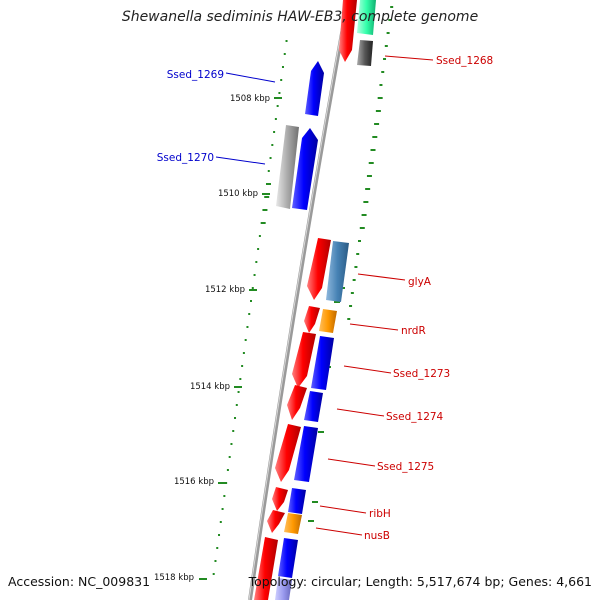 The height and width of the screenshot is (600, 600). Describe the element at coordinates (185, 158) in the screenshot. I see `gene-label-ssed-1270: Ssed_1270` at that location.